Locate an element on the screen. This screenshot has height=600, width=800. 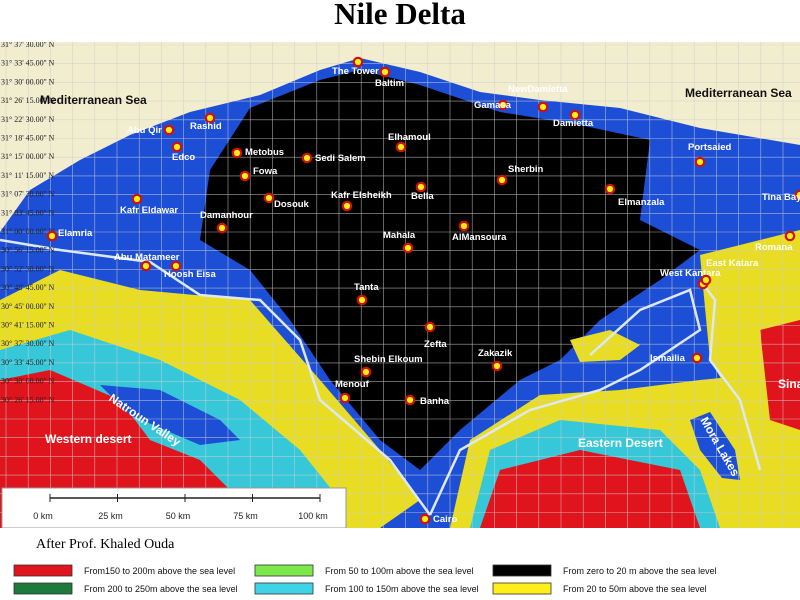
city-label: Romana is located at coordinates (774, 247).